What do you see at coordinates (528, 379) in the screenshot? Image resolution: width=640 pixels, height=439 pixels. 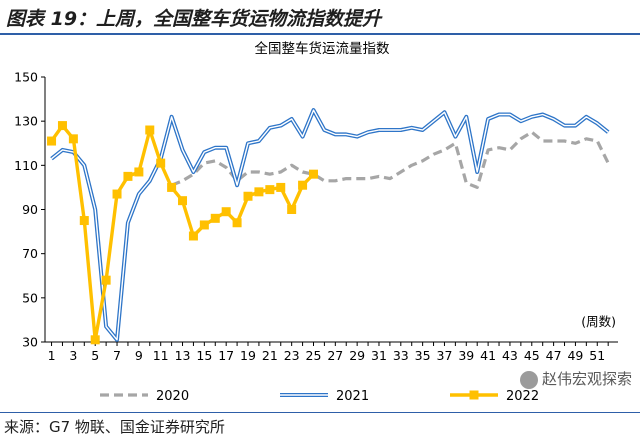 I see `wechat-logo-icon` at bounding box center [528, 379].